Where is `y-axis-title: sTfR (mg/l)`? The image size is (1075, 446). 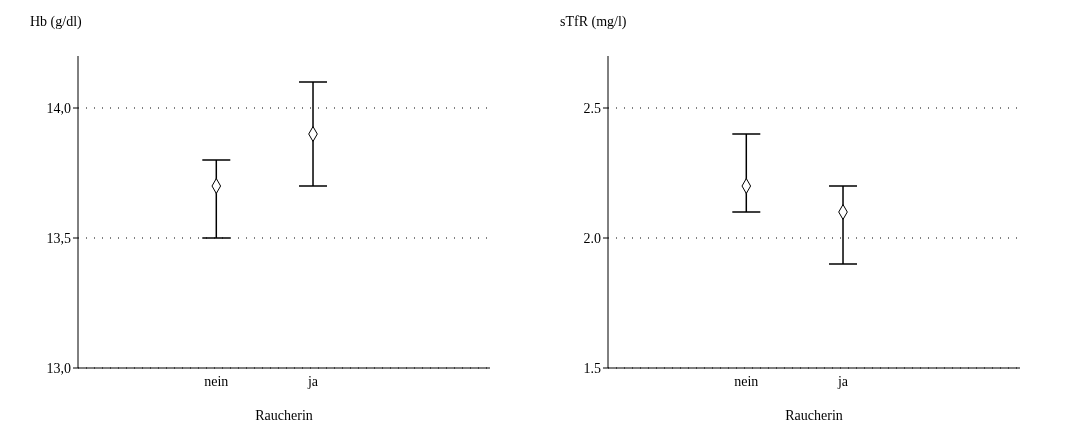
y-axis-title: sTfR (mg/l) is located at coordinates (593, 22).